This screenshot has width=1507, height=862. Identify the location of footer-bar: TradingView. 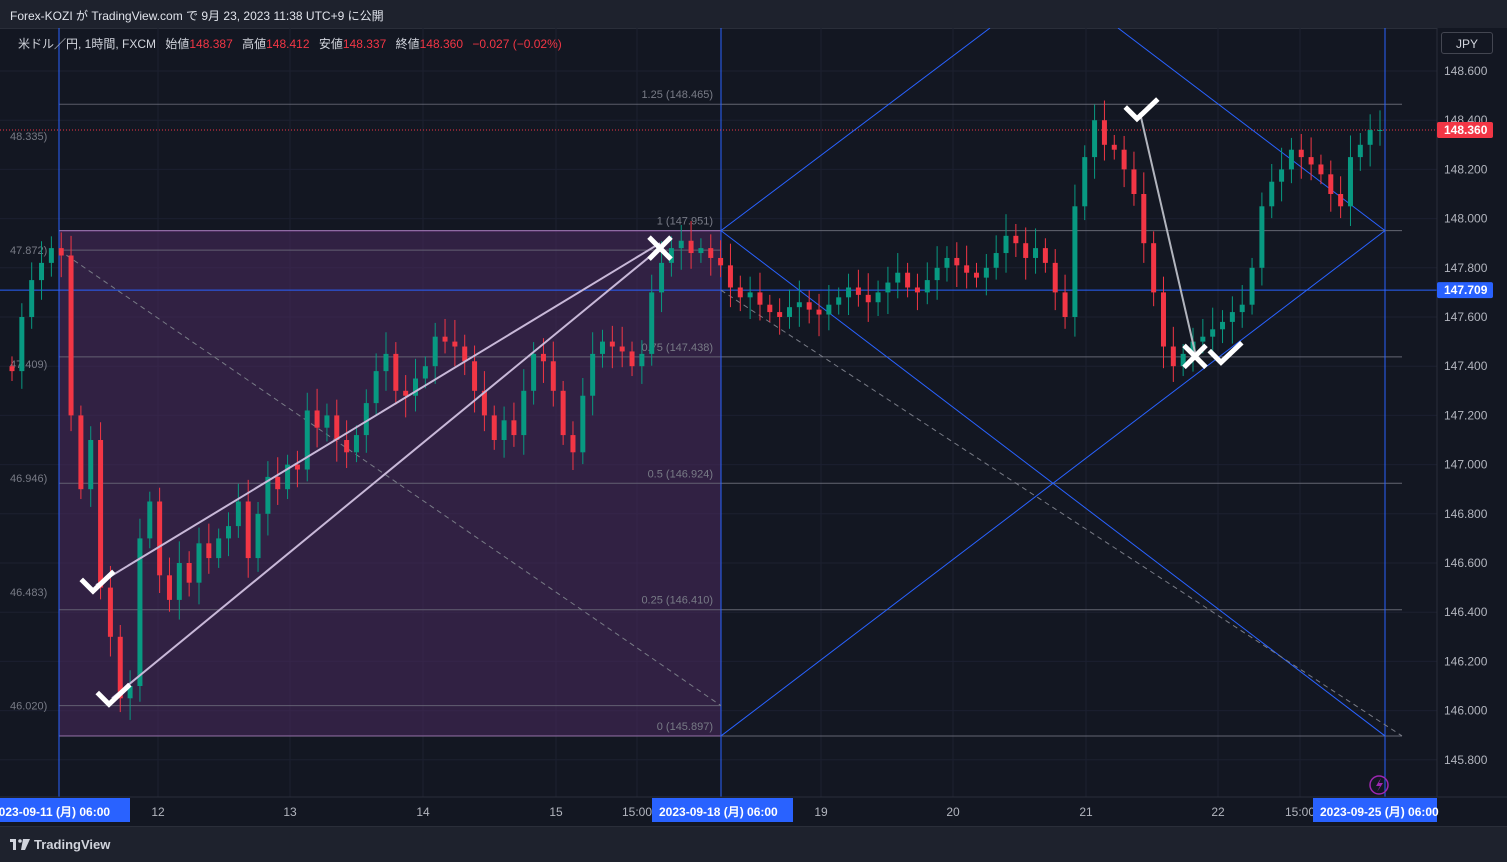
(753, 844).